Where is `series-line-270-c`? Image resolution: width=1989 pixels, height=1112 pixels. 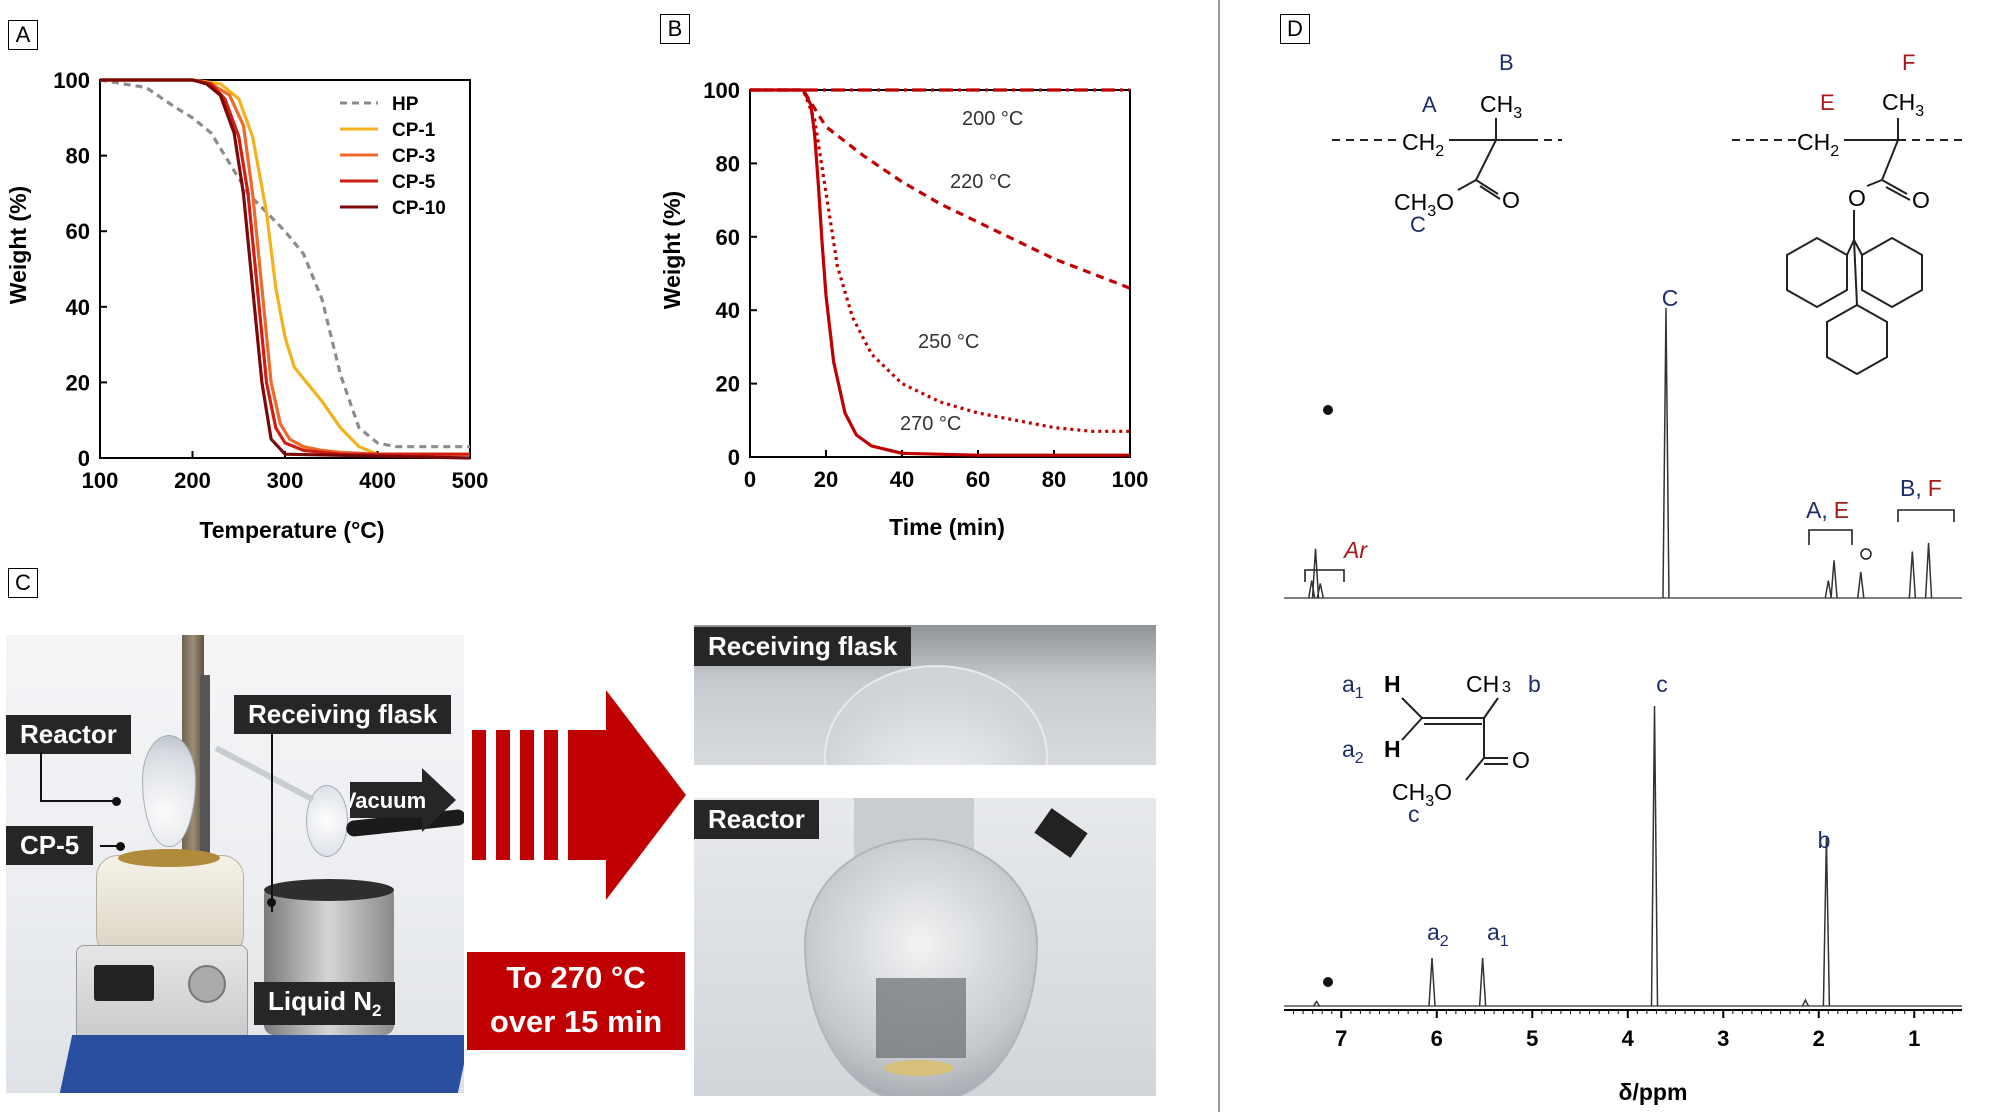
series-line-270-c is located at coordinates (940, 272).